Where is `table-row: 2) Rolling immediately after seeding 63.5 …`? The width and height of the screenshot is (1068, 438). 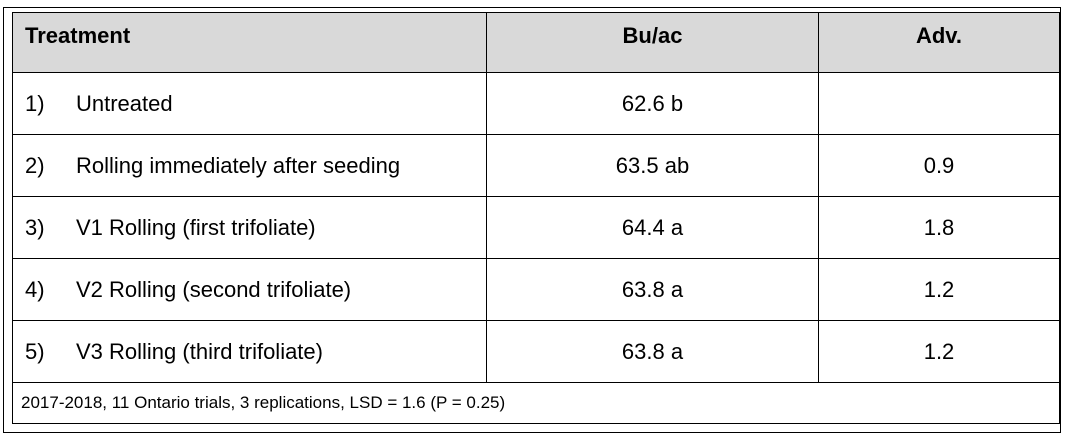 table-row: 2) Rolling immediately after seeding 63.5 … is located at coordinates (536, 165).